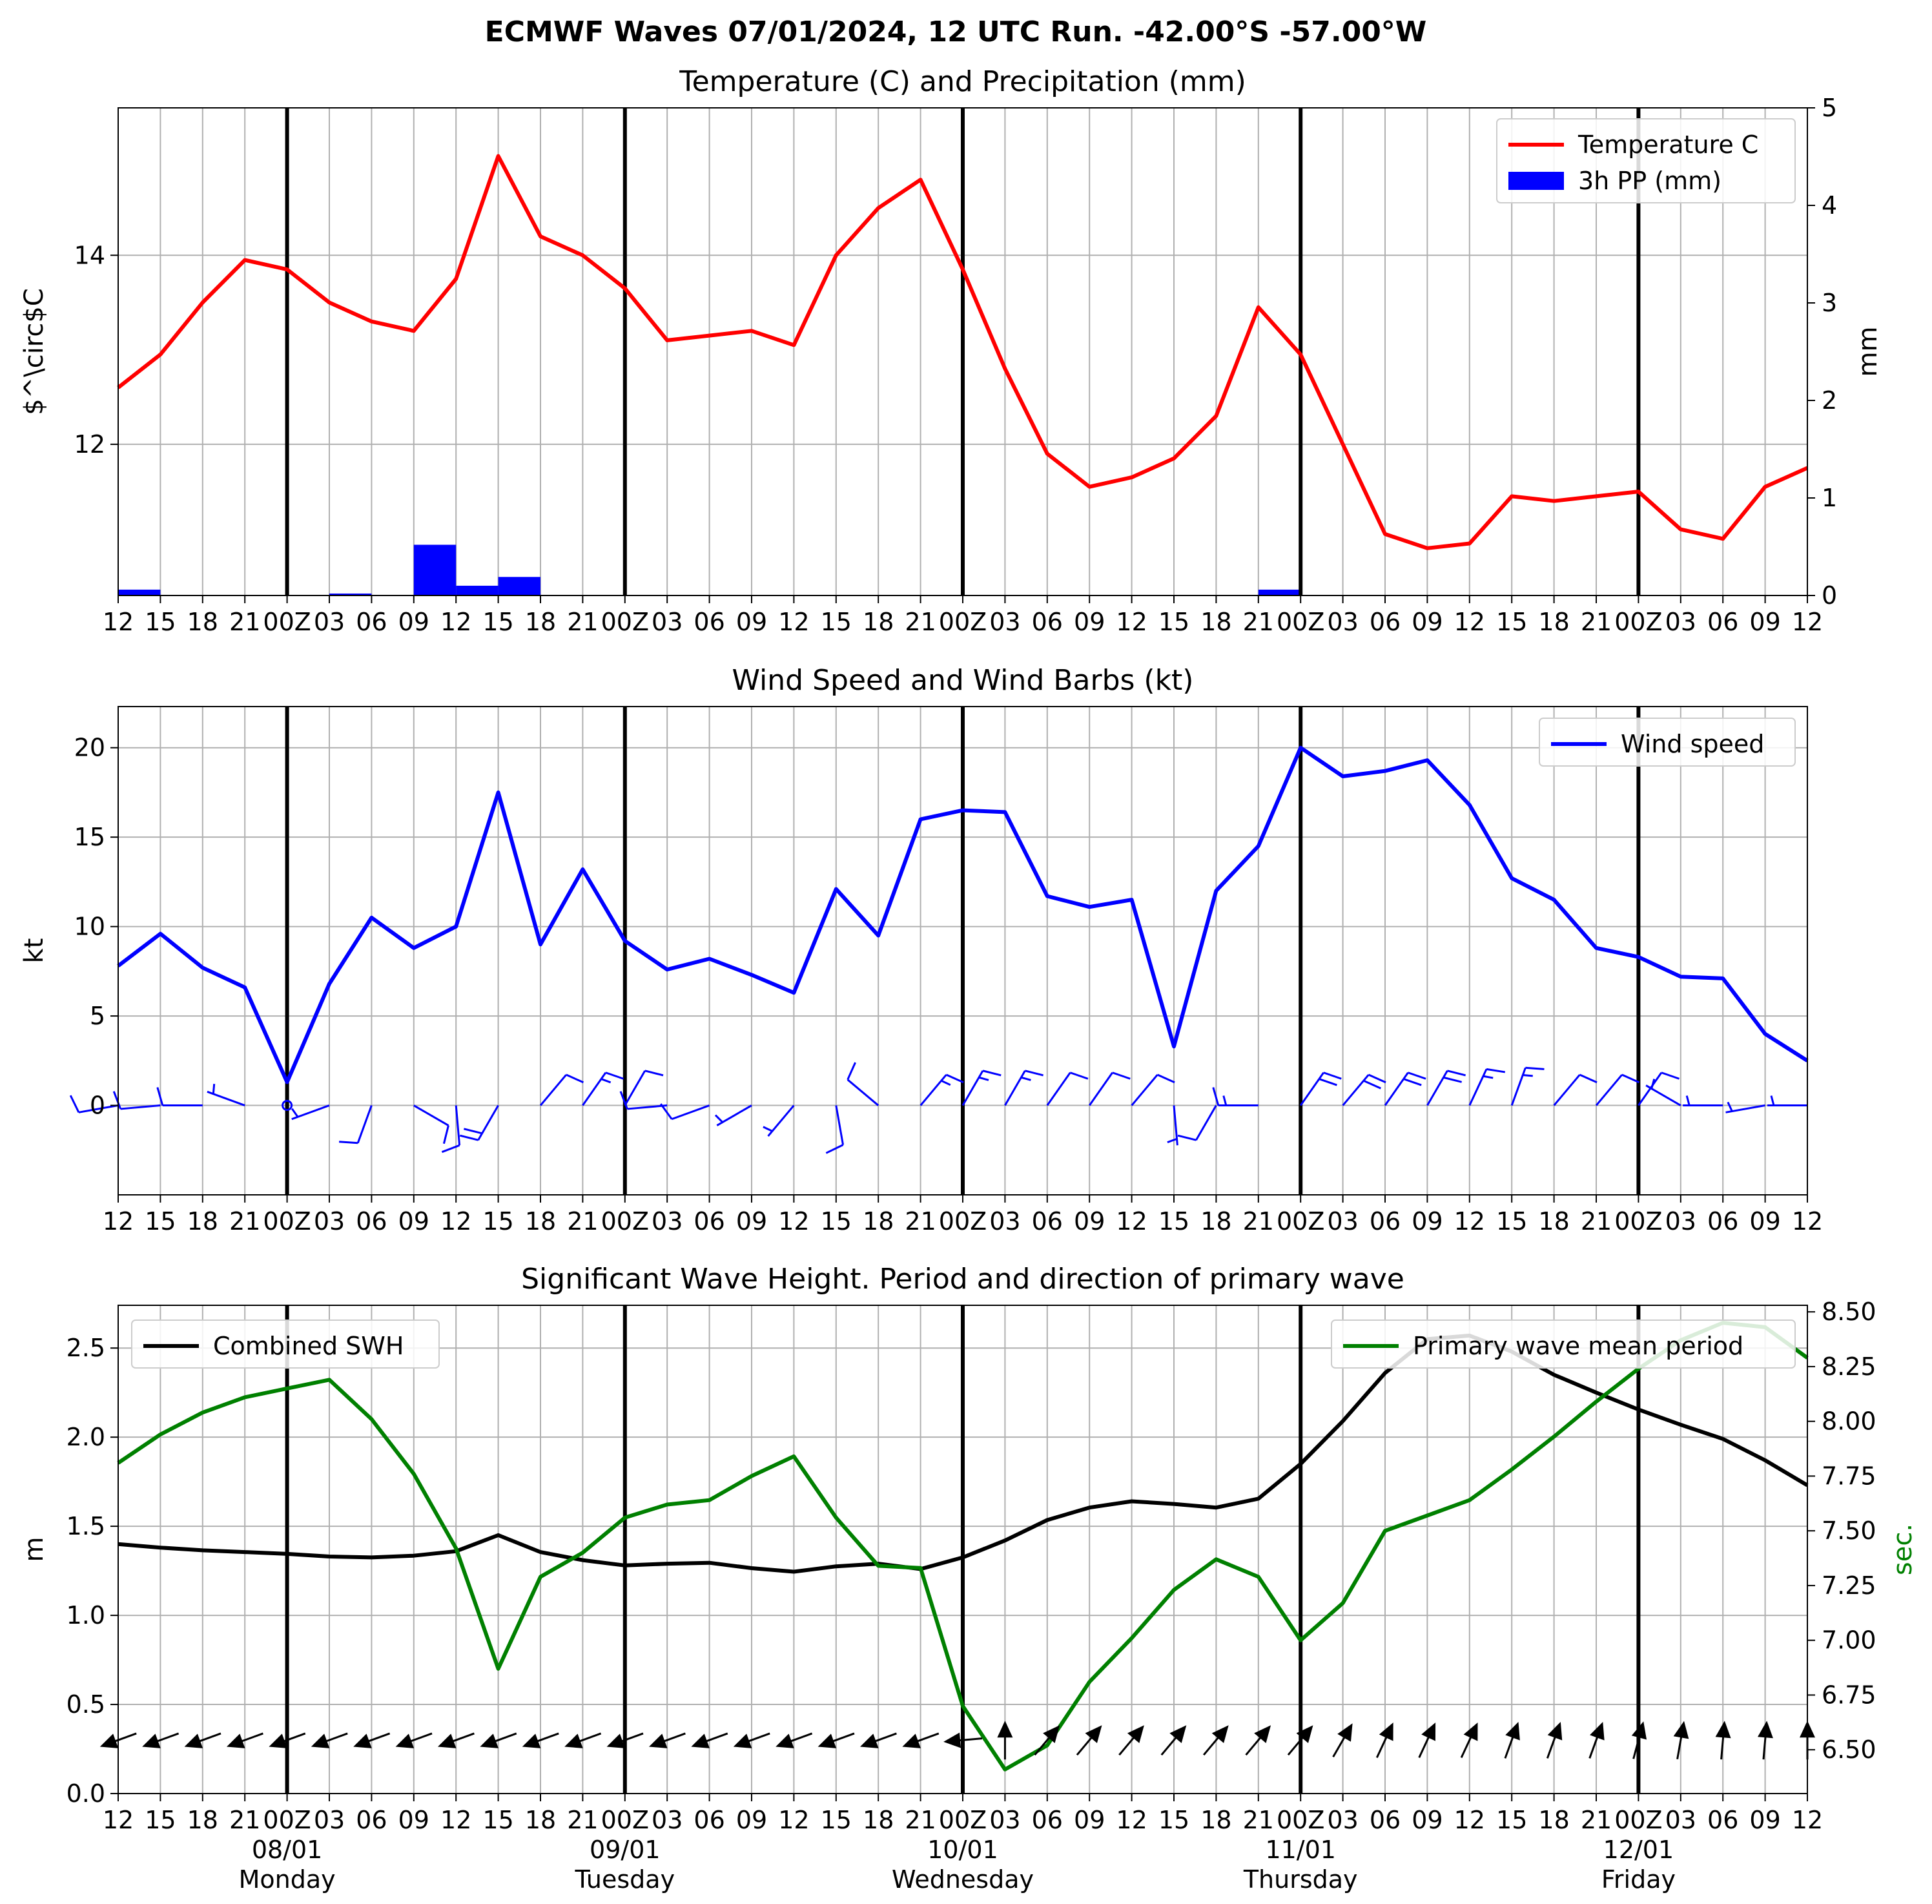 Image resolution: width=1932 pixels, height=1904 pixels. I want to click on y-tick-label: 10, so click(89, 927).